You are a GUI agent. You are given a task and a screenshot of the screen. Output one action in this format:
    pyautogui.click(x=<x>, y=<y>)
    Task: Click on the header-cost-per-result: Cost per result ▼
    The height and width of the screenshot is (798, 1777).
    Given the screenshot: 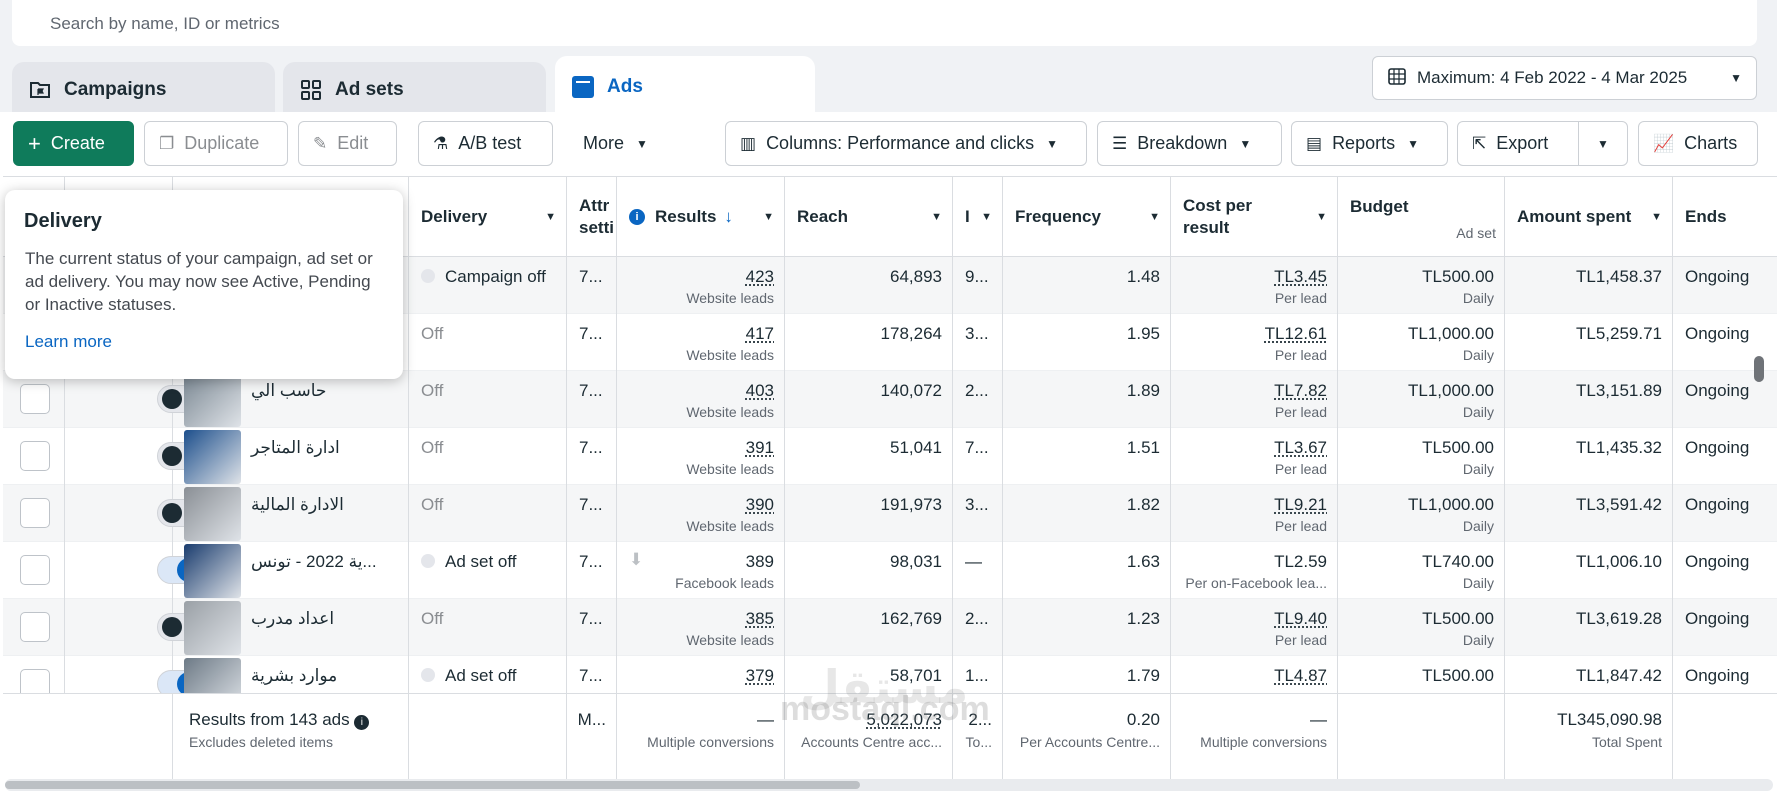 What is the action you would take?
    pyautogui.click(x=1254, y=217)
    